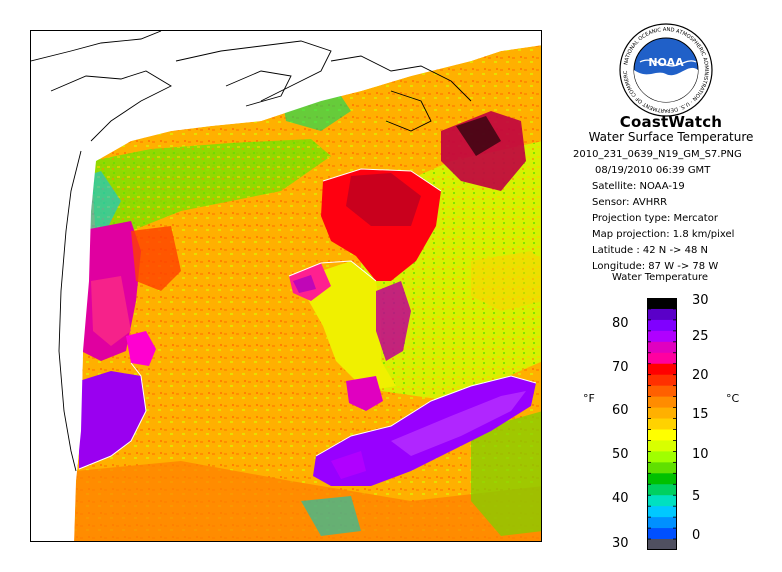 Image resolution: width=782 pixels, height=572 pixels. What do you see at coordinates (700, 336) in the screenshot?
I see `legend-tick-c: 25` at bounding box center [700, 336].